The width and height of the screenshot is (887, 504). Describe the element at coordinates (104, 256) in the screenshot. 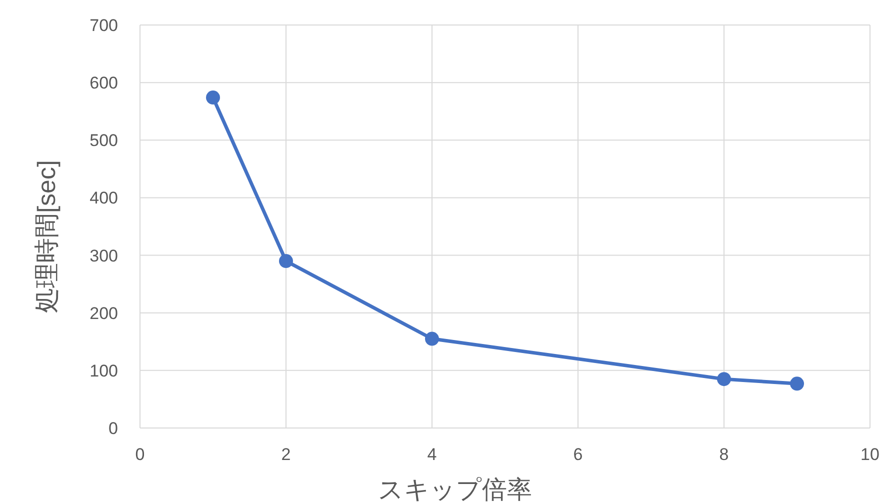

I see `y-tick-label: 300` at that location.